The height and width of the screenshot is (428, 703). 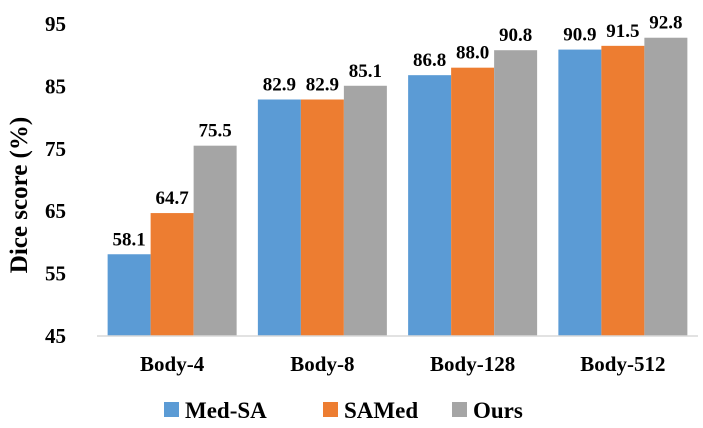 I want to click on y-axis-label: Dice score (%), so click(x=19, y=195).